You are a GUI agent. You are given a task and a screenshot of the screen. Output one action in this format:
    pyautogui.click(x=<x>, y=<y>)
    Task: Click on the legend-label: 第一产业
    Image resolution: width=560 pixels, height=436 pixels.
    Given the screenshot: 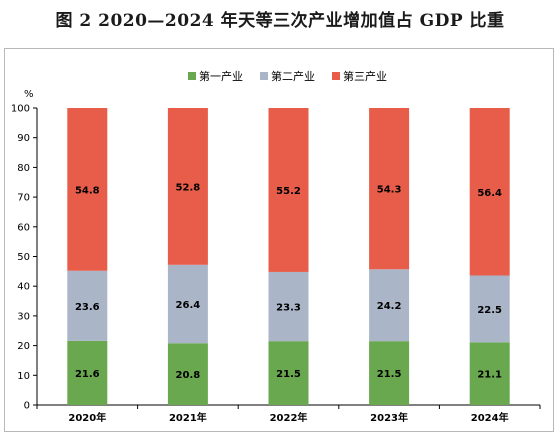 What is the action you would take?
    pyautogui.click(x=221, y=76)
    